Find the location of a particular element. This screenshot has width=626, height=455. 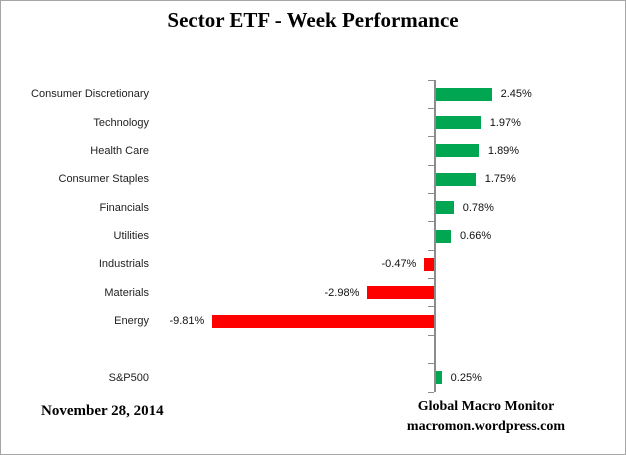

data-label: -0.47% is located at coordinates (399, 264).